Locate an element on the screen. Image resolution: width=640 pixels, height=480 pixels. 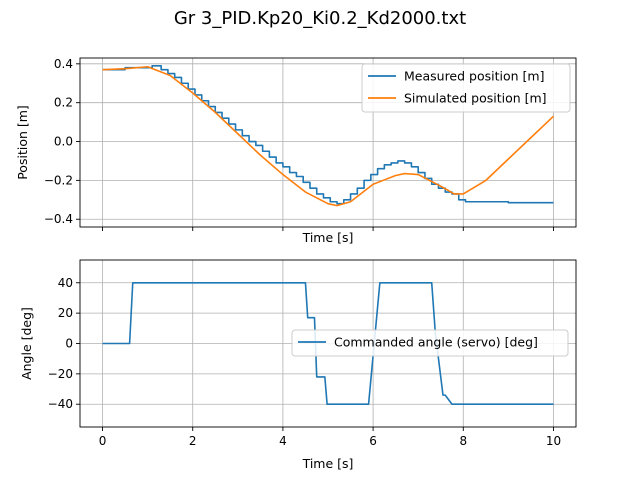
y-axis-label: Position [m] is located at coordinates (22, 142).